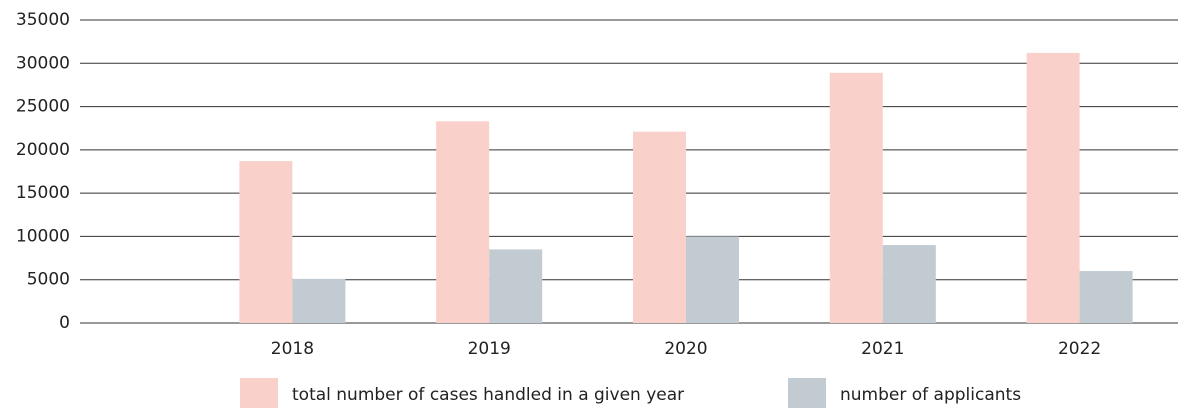  Describe the element at coordinates (930, 395) in the screenshot. I see `legend-label: number of applicants` at that location.